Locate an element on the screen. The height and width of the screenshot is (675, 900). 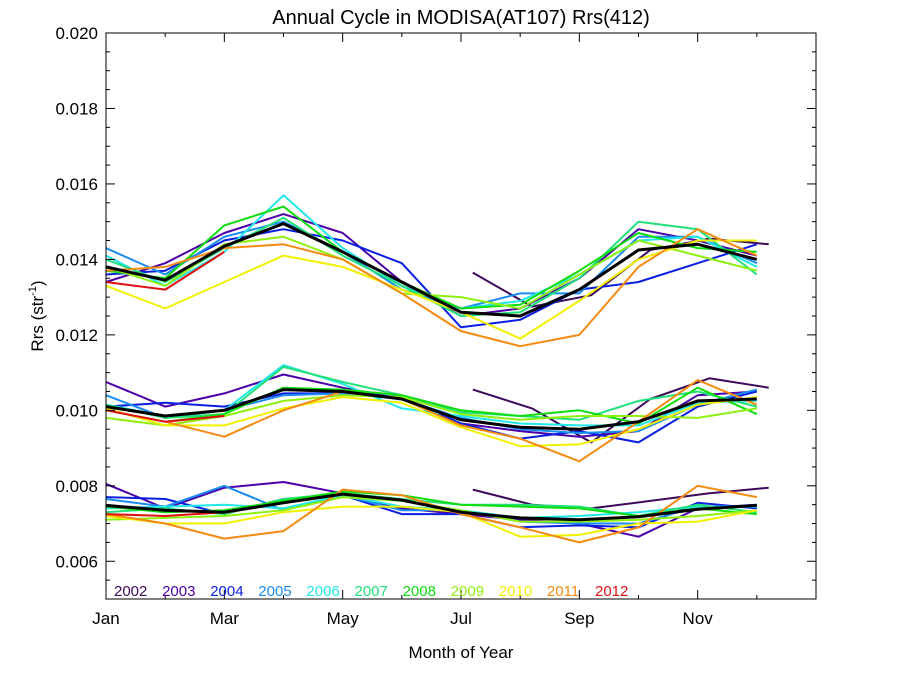
legend-label-2003: 2003 is located at coordinates (178, 591).